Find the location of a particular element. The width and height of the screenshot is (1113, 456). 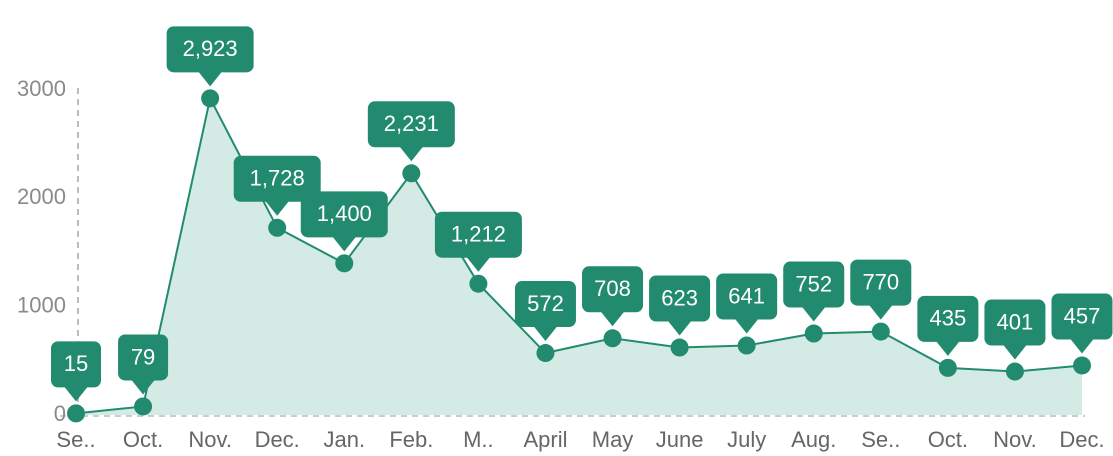

value-label: 623 is located at coordinates (679, 297).